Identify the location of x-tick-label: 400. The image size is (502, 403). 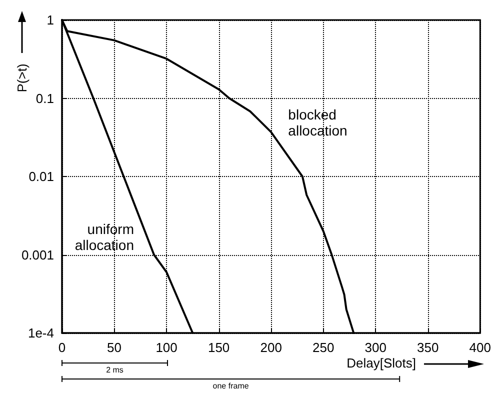
(480, 347).